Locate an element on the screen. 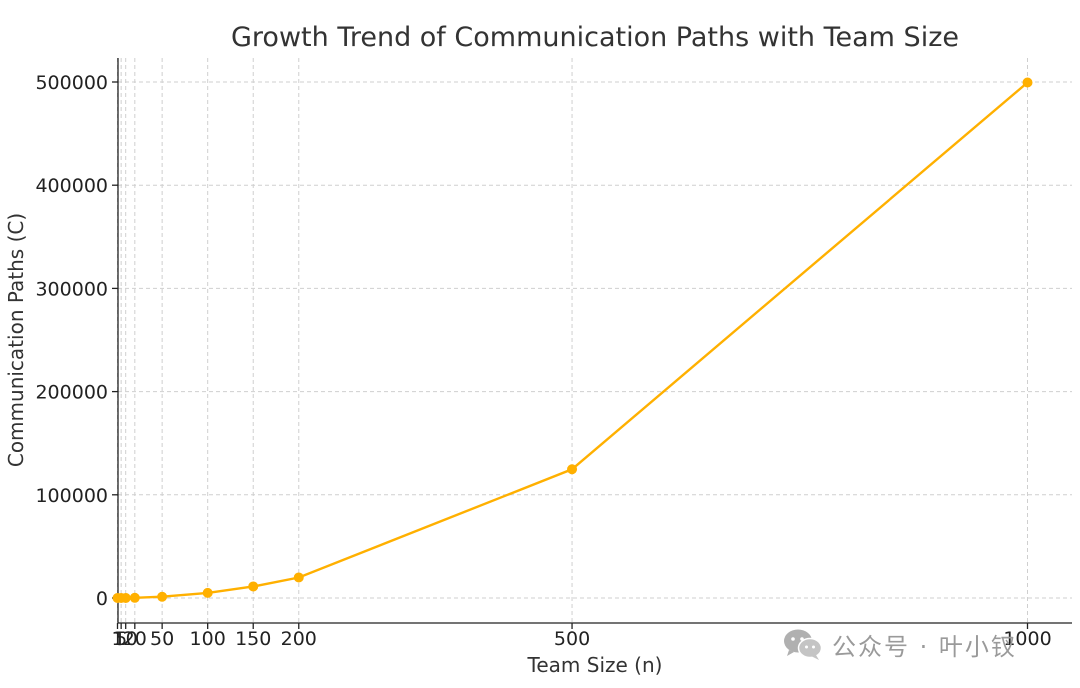 This screenshot has width=1080, height=688. x-tick-label: 150 is located at coordinates (253, 639).